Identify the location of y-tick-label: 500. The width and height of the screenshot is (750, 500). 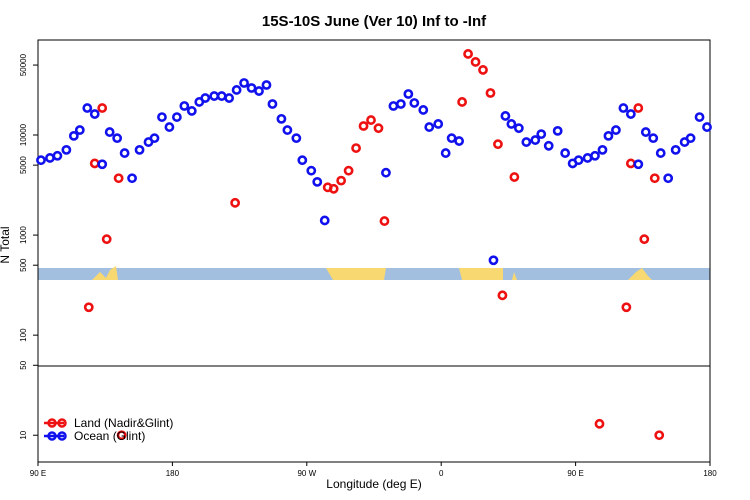
(23, 265).